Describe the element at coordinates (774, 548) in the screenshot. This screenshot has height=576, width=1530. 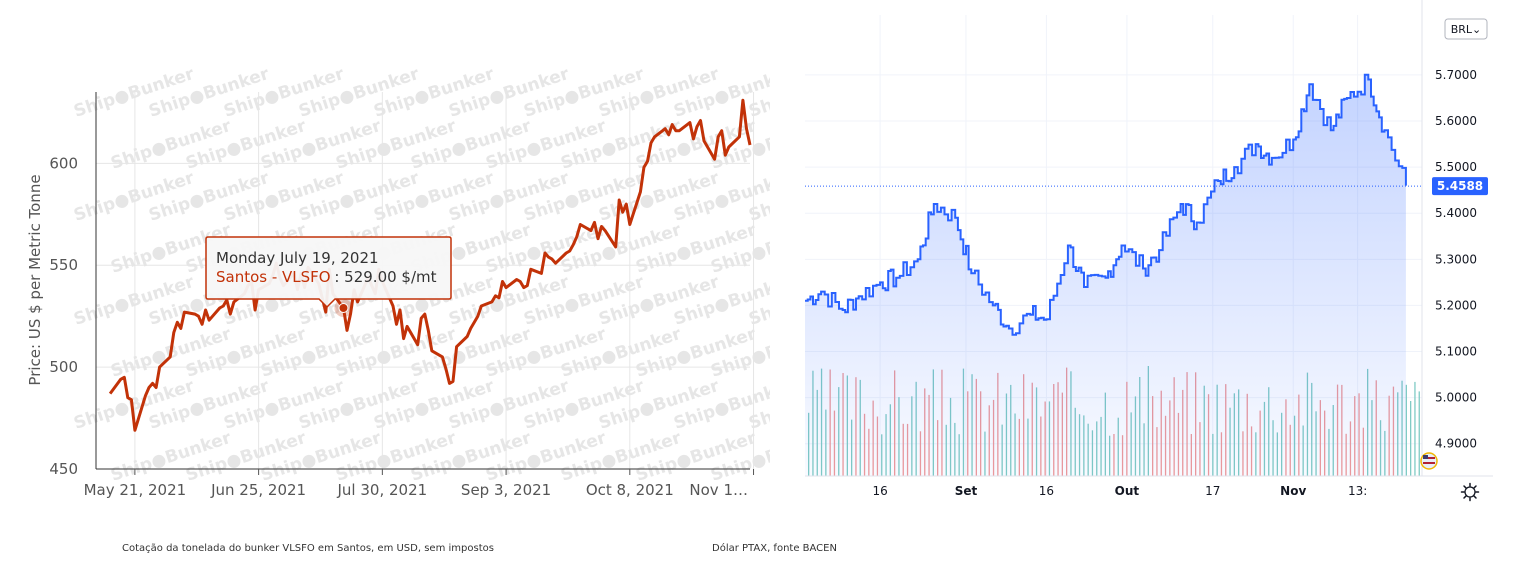
I see `caption-ptax-chart: Dólar PTAX, fonte BACEN` at that location.